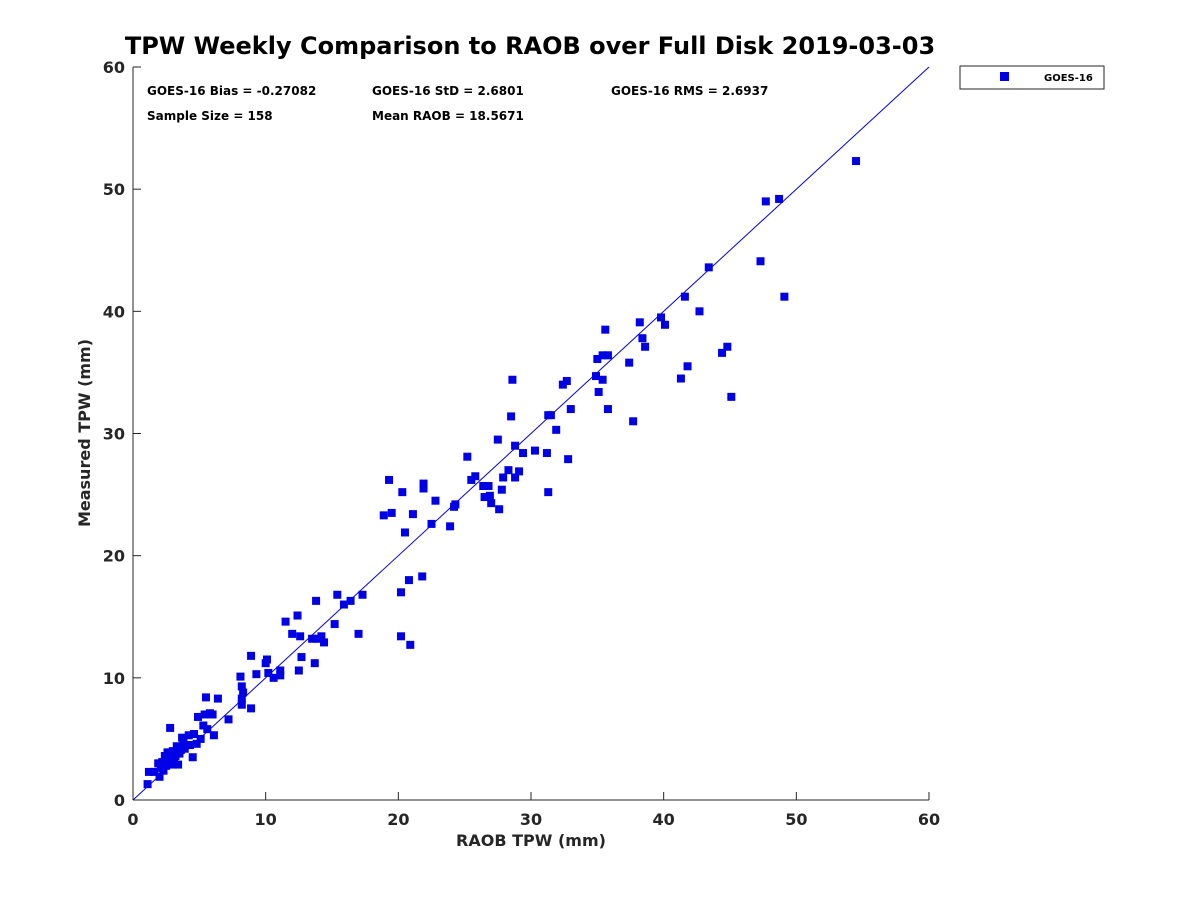  Describe the element at coordinates (531, 840) in the screenshot. I see `x-axis-label: RAOB TPW (mm)` at that location.